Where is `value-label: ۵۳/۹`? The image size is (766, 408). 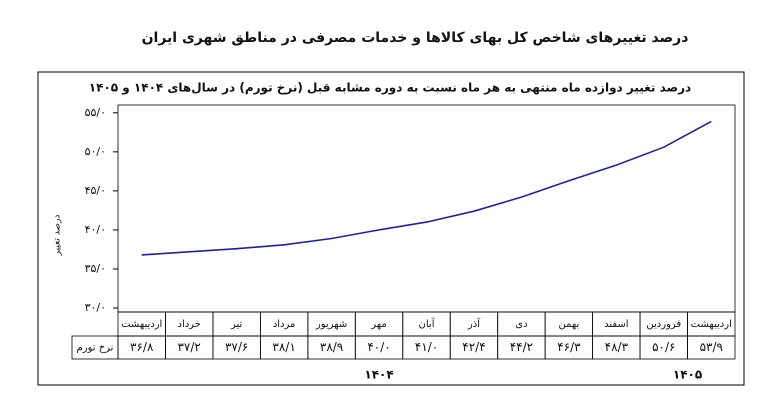 value-label: ۵۳/۹ is located at coordinates (711, 347).